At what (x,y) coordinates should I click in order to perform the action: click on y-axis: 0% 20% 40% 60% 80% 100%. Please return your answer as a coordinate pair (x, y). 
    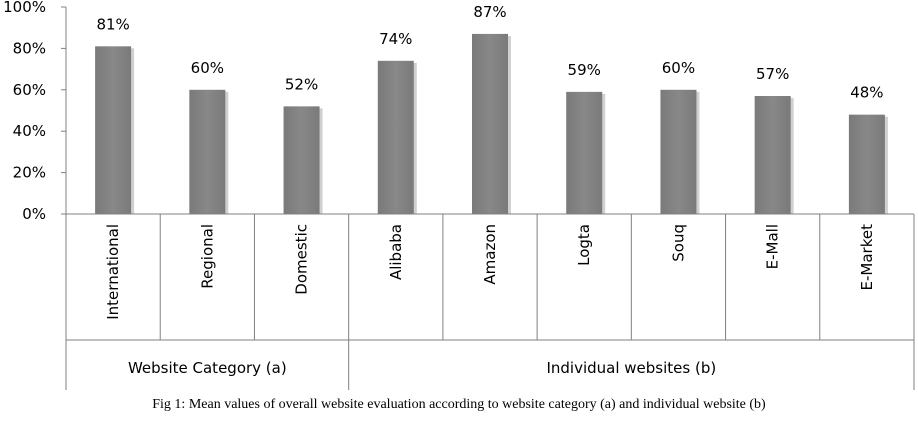
    Looking at the image, I should click on (35, 111).